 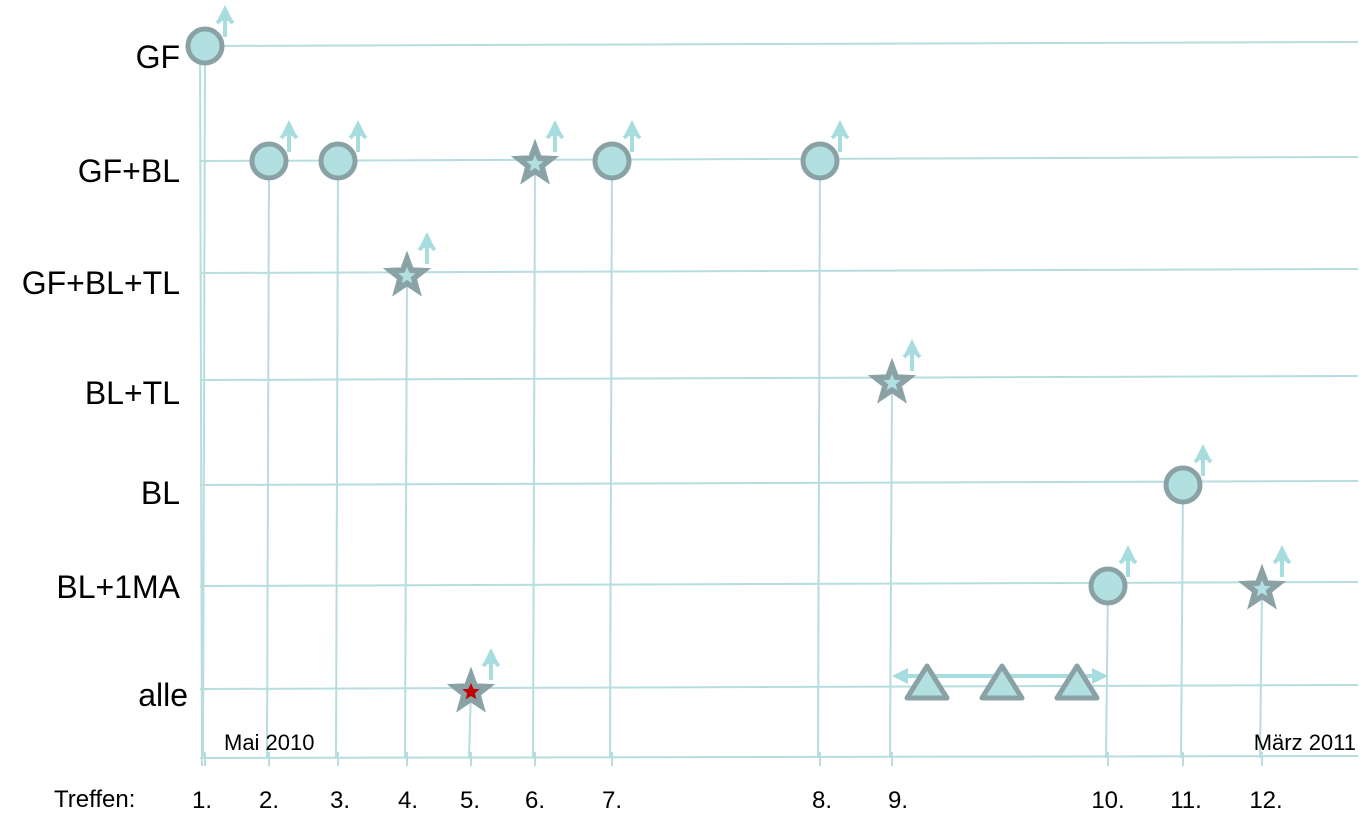 What do you see at coordinates (202, 800) in the screenshot?
I see `meeting-tick-1: 1.` at bounding box center [202, 800].